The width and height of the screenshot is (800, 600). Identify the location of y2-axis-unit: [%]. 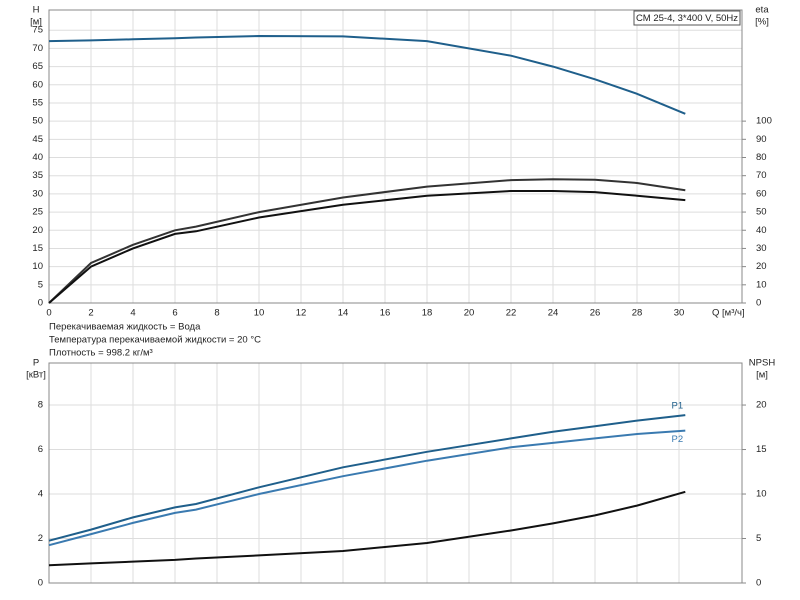
(762, 22).